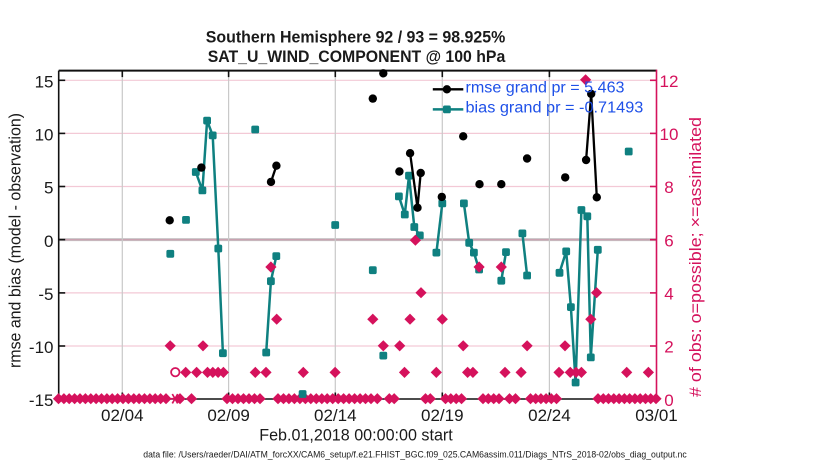  What do you see at coordinates (44, 82) in the screenshot?
I see `svg-text: 15` at bounding box center [44, 82].